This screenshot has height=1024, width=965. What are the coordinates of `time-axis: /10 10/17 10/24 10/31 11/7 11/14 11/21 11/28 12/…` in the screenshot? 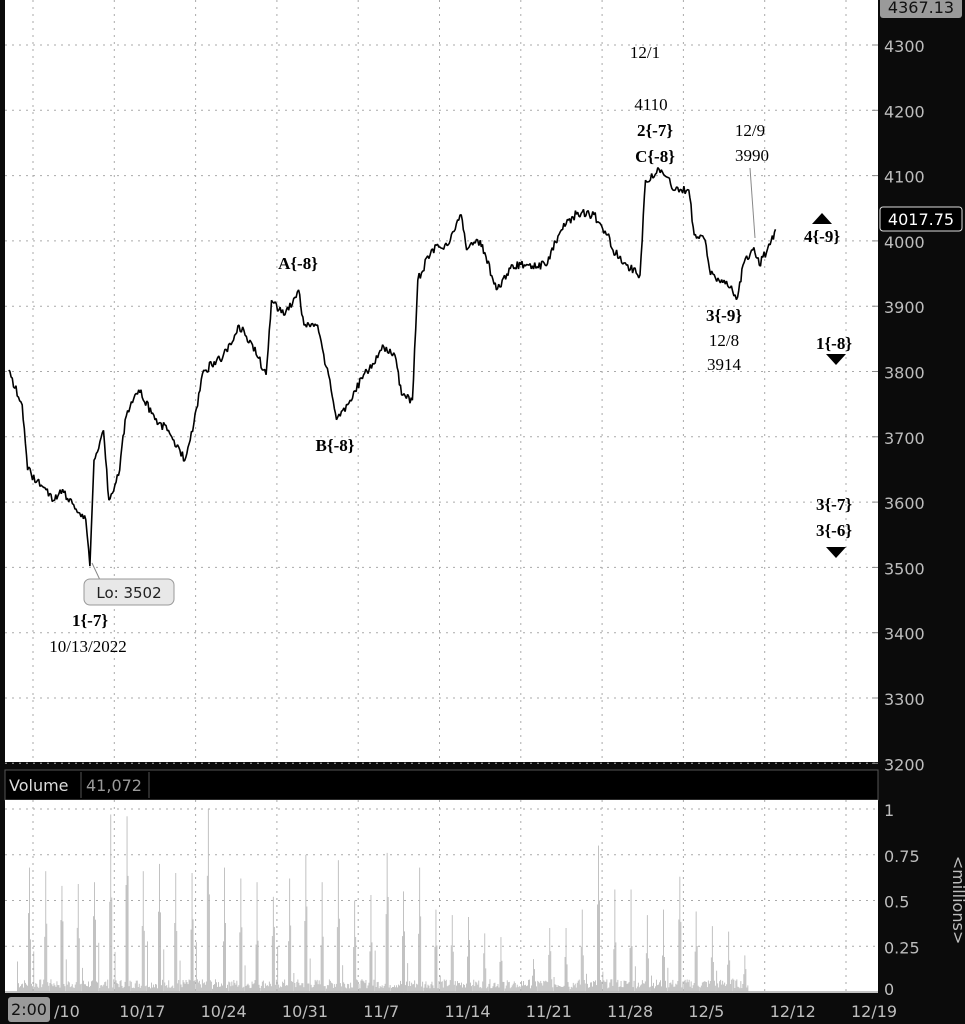 It's located at (475, 1011).